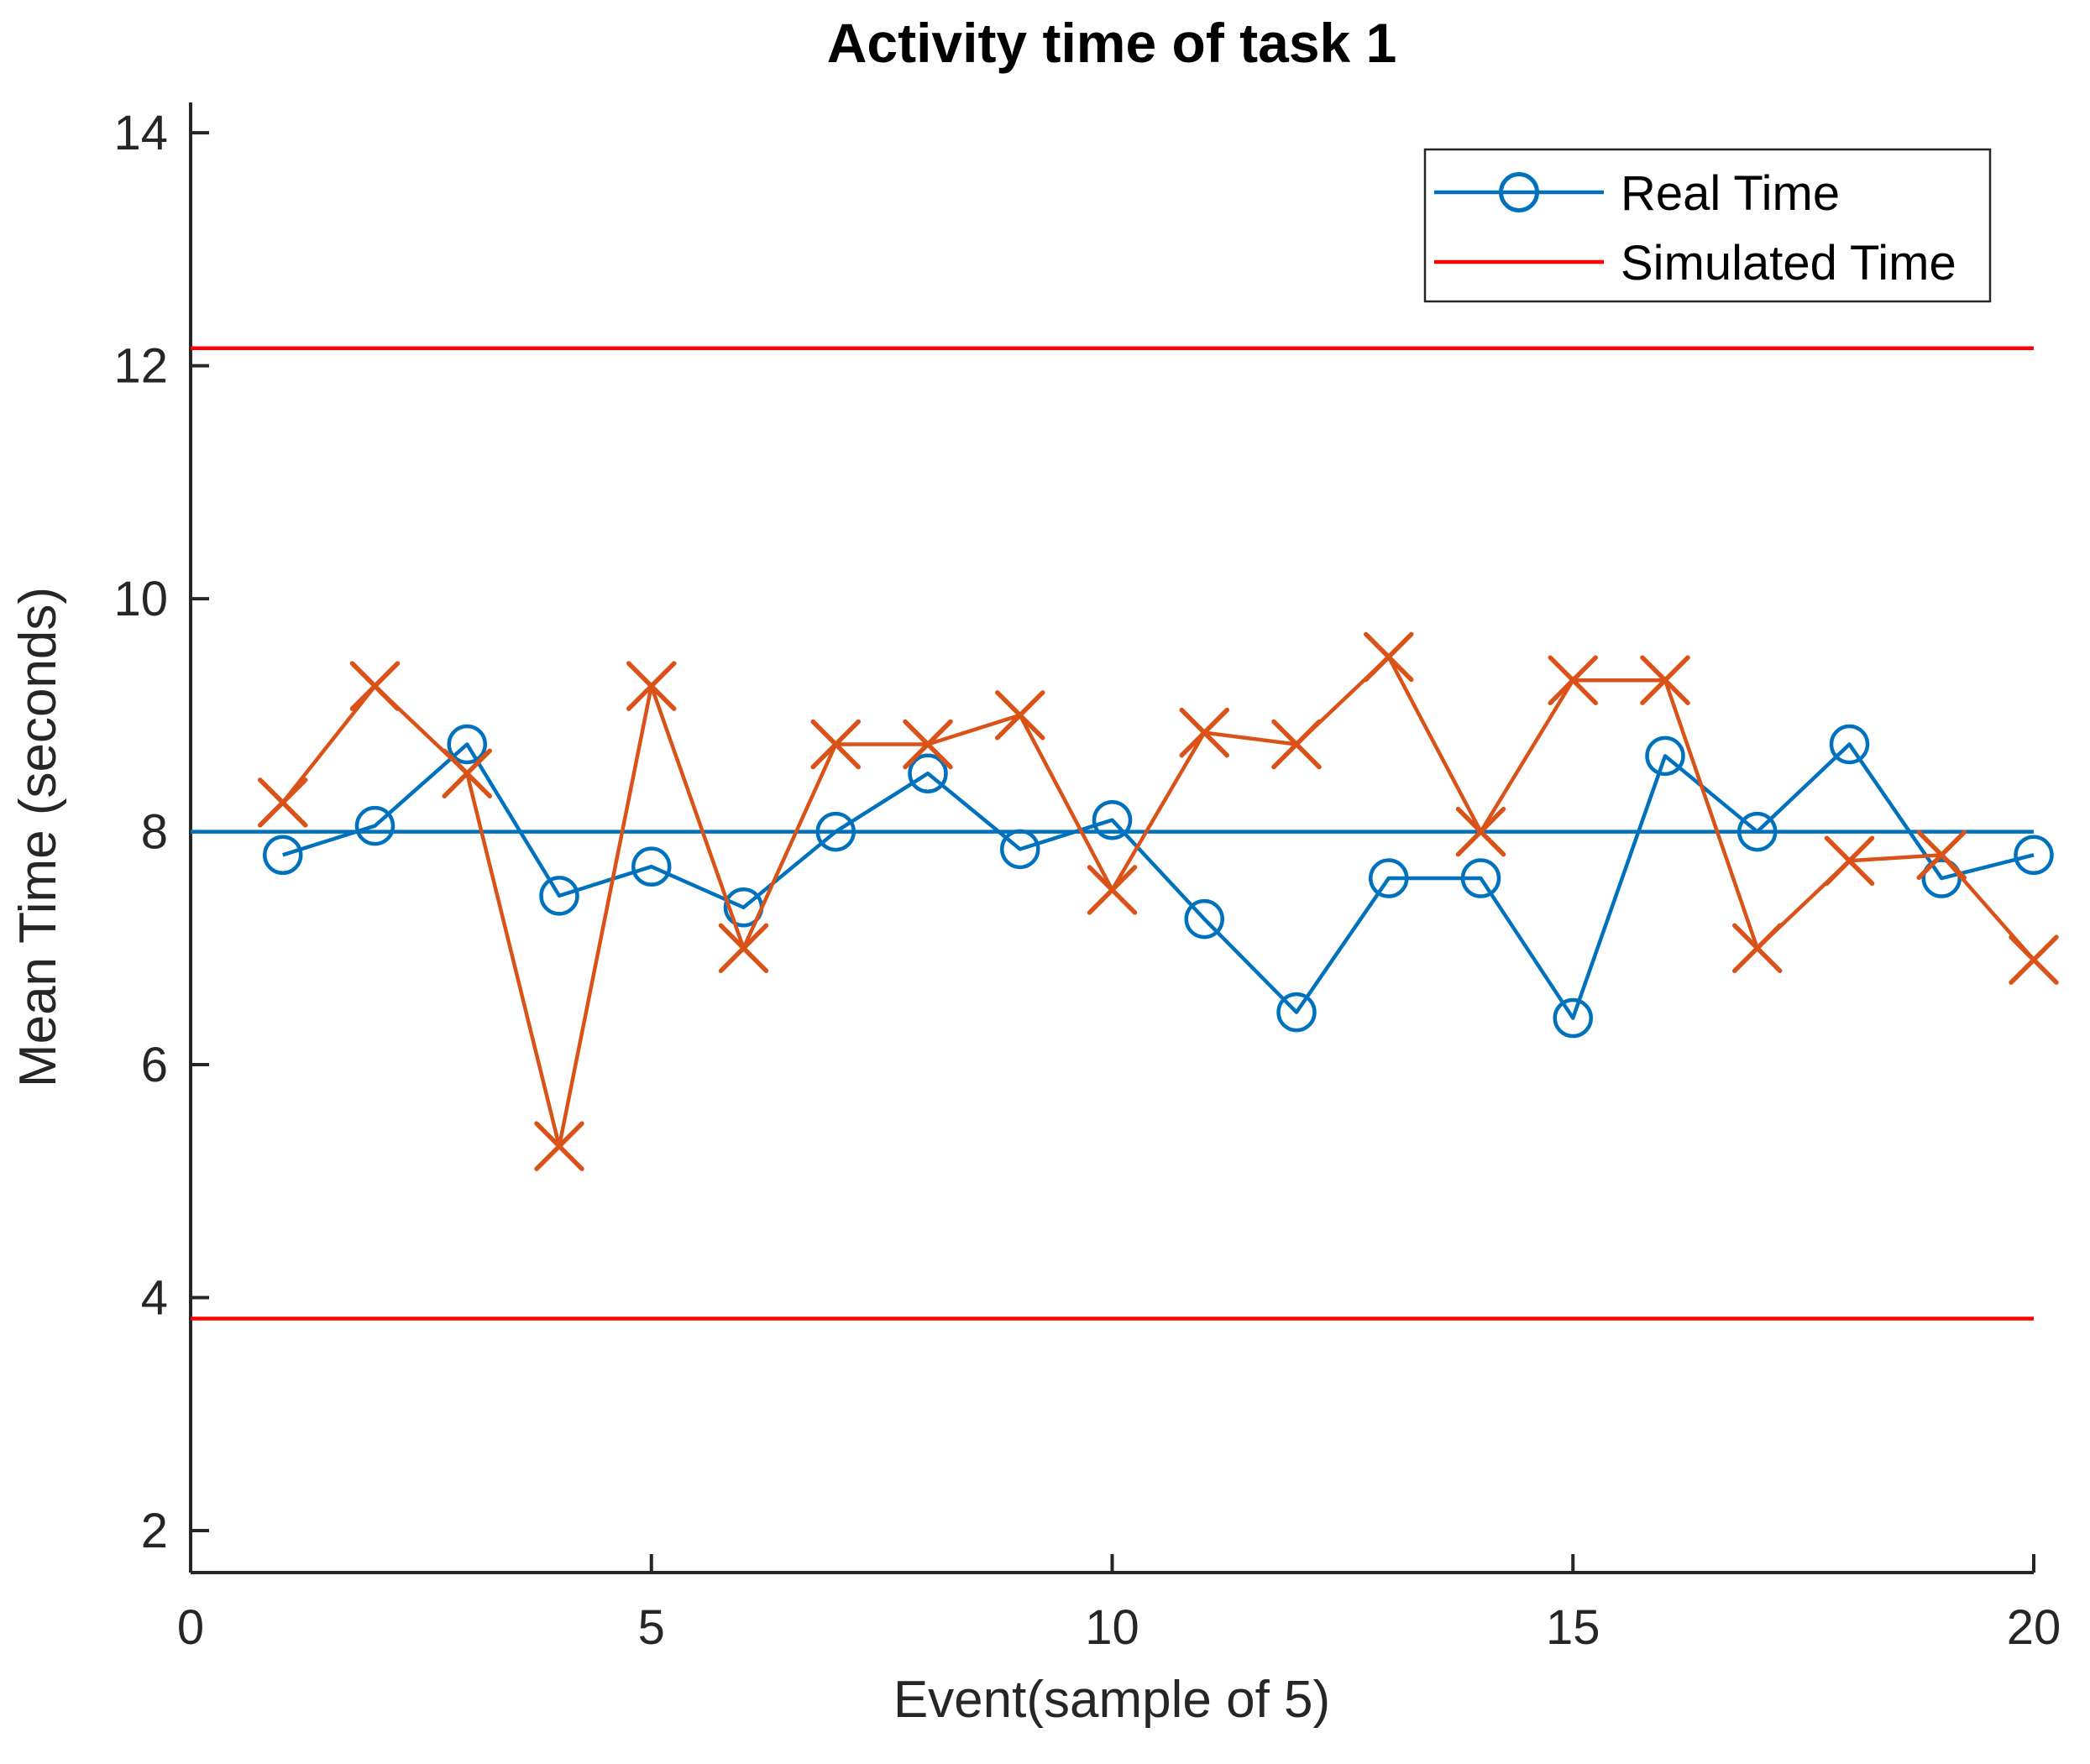  Describe the element at coordinates (140, 366) in the screenshot. I see `y-tick-label: 12` at that location.